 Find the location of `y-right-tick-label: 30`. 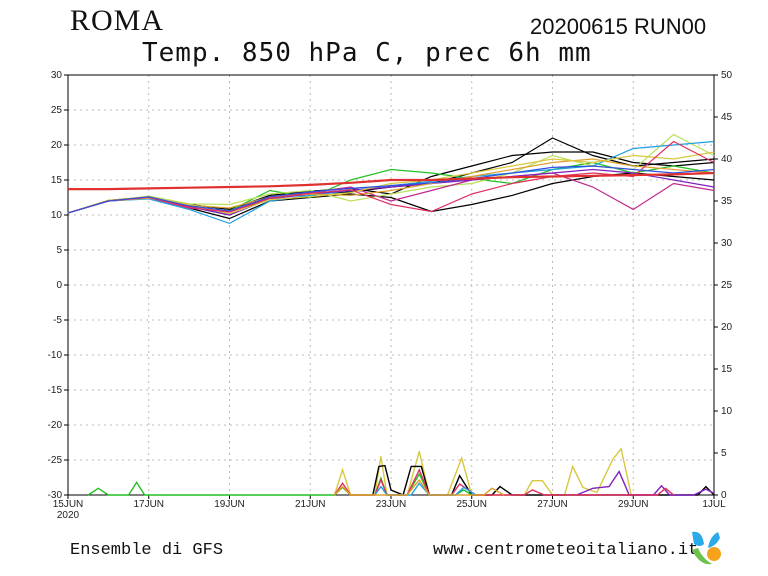

y-right-tick-label: 30 is located at coordinates (727, 243).